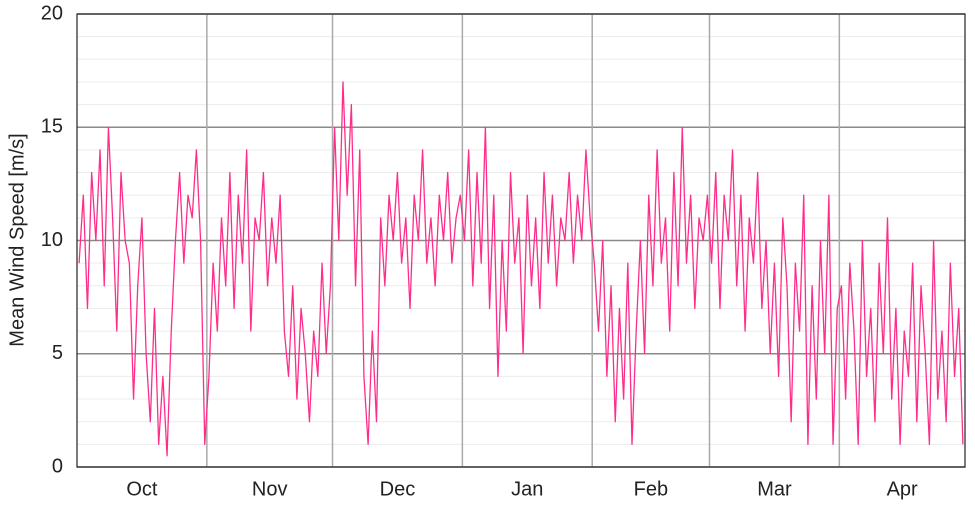 Image resolution: width=975 pixels, height=507 pixels. What do you see at coordinates (902, 489) in the screenshot?
I see `x-tick-label: Apr` at bounding box center [902, 489].